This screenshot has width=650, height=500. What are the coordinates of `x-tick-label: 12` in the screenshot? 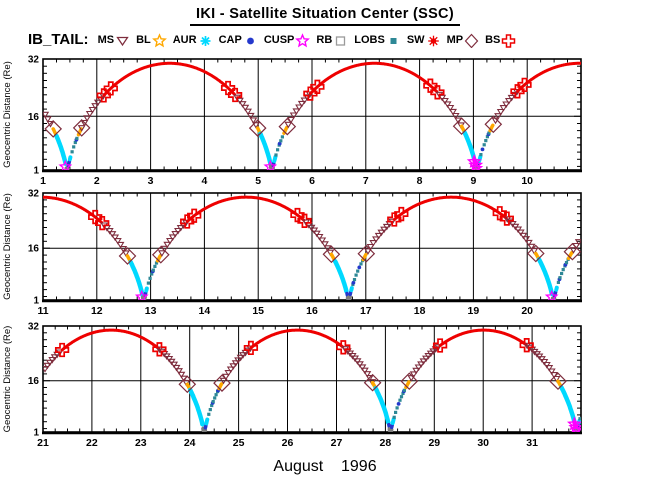 It's located at (97, 311).